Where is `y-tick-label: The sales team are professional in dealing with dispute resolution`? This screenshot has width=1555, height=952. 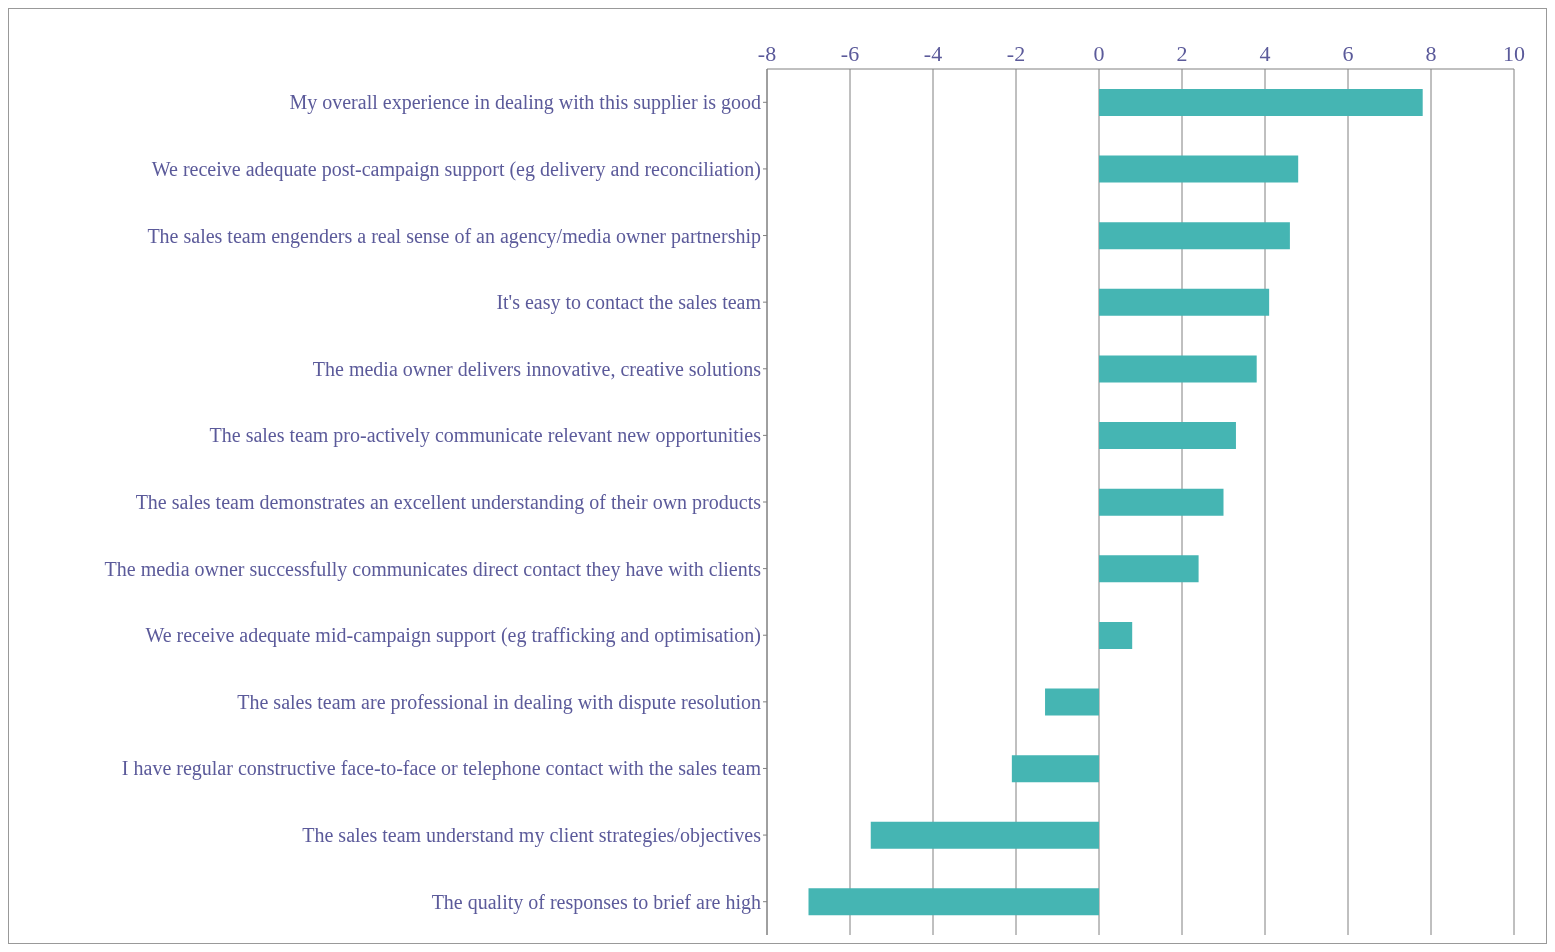
y-tick-label: The sales team are professional in dealing with dispute resolution is located at coordinates (499, 702).